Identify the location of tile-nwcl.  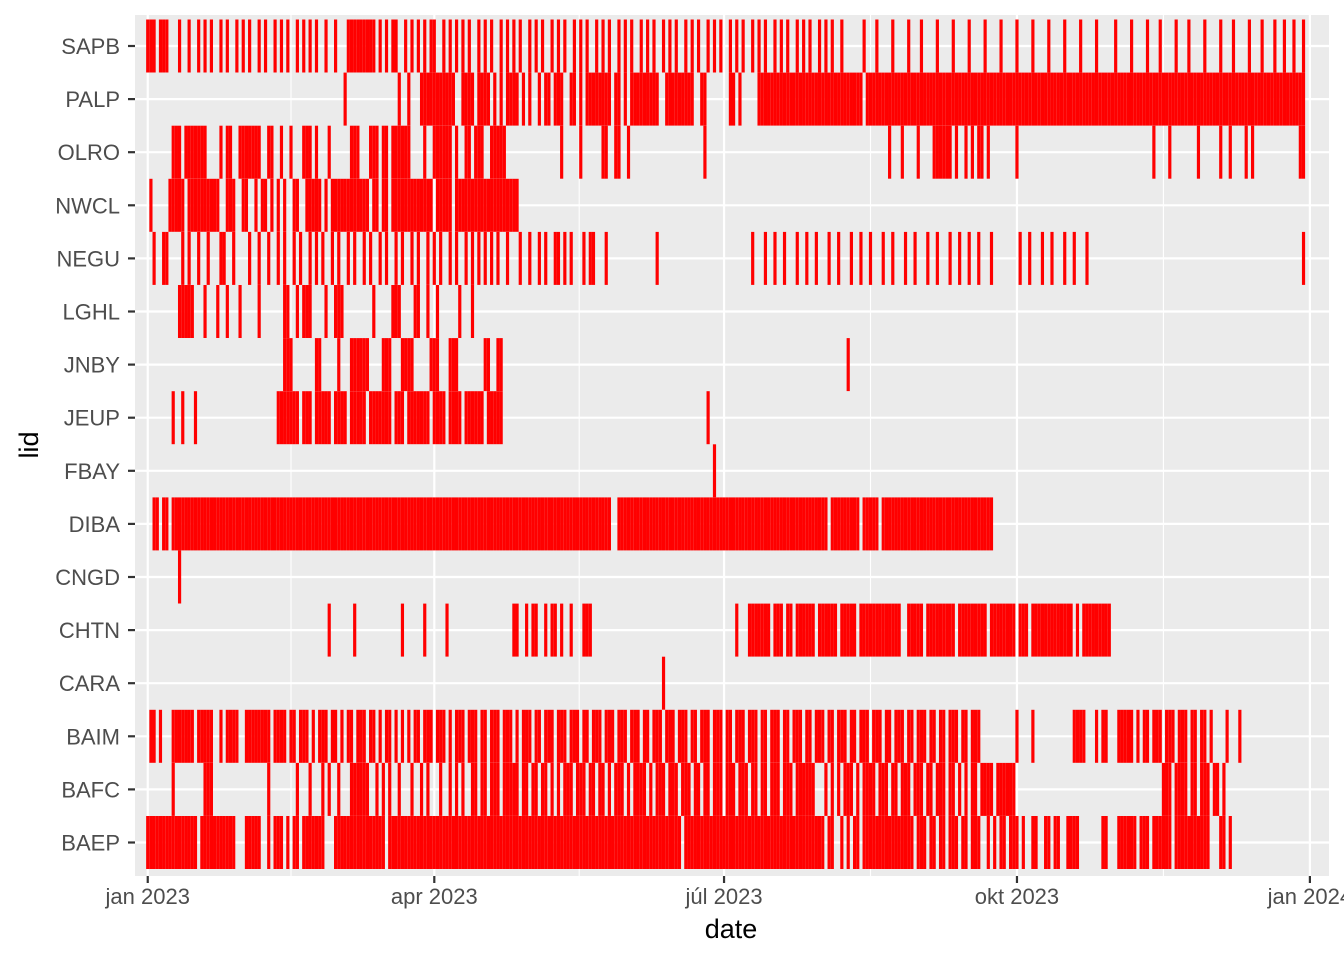
(393, 205).